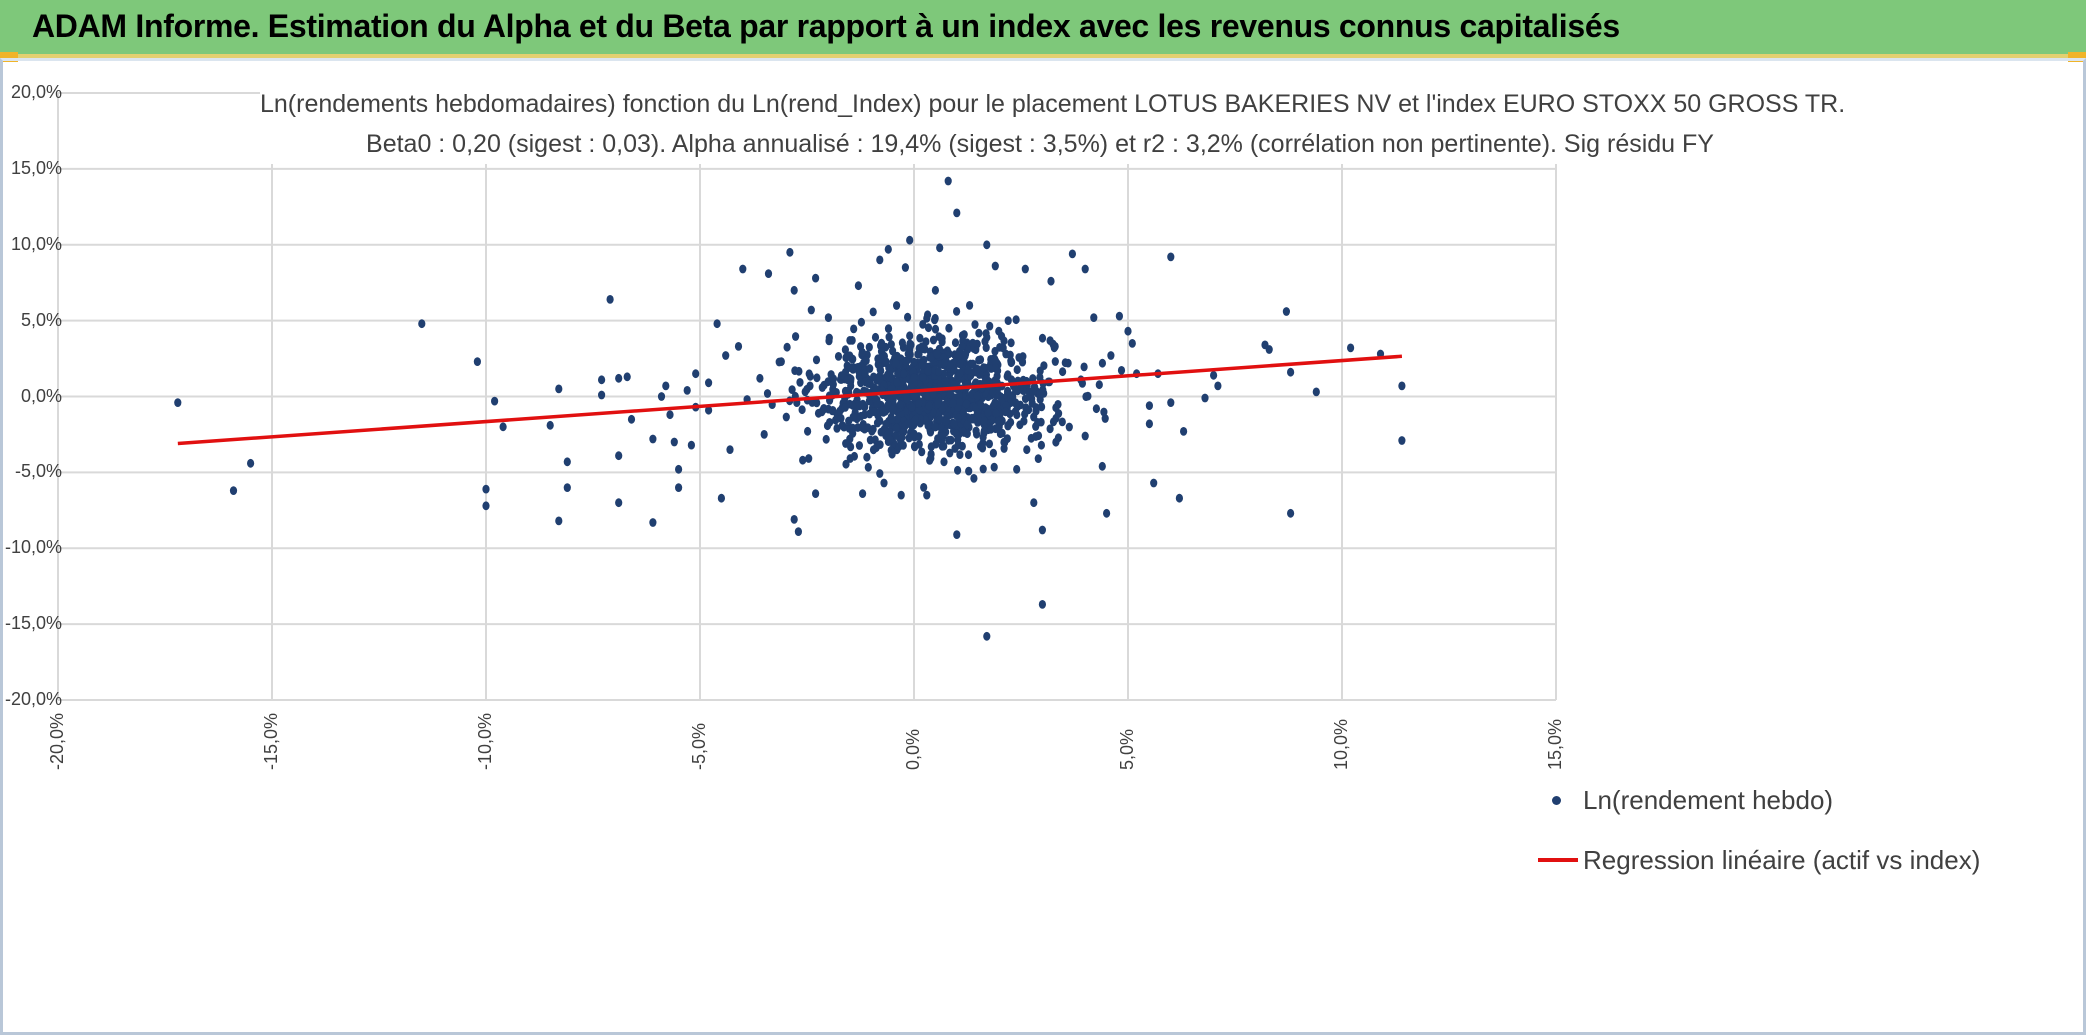  What do you see at coordinates (9, 57) in the screenshot?
I see `corner-marker-left` at bounding box center [9, 57].